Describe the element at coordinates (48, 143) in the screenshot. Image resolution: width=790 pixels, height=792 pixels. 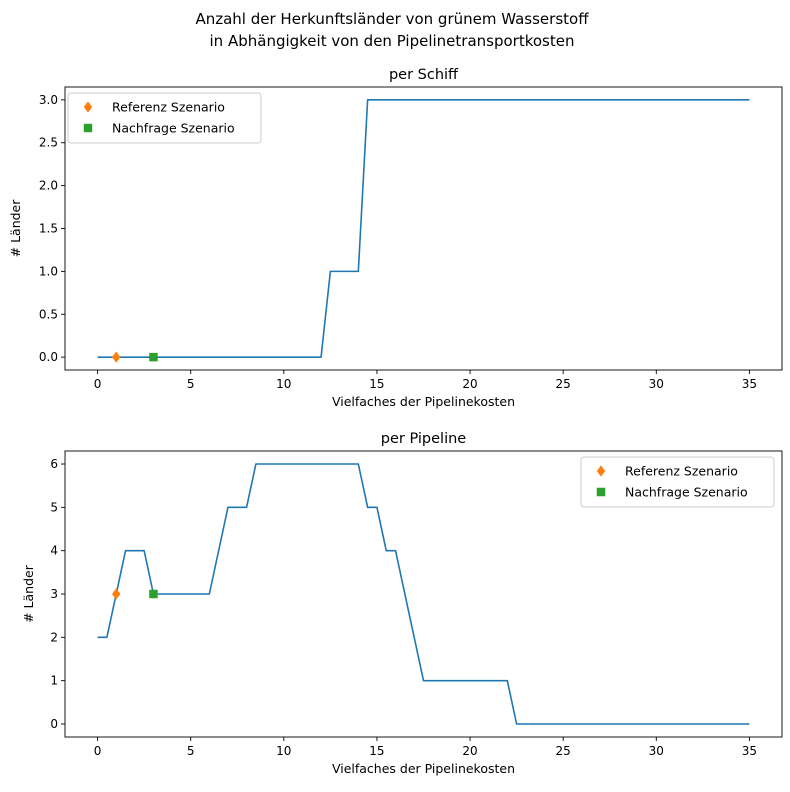
I see `y-tick-label: 2.5` at that location.